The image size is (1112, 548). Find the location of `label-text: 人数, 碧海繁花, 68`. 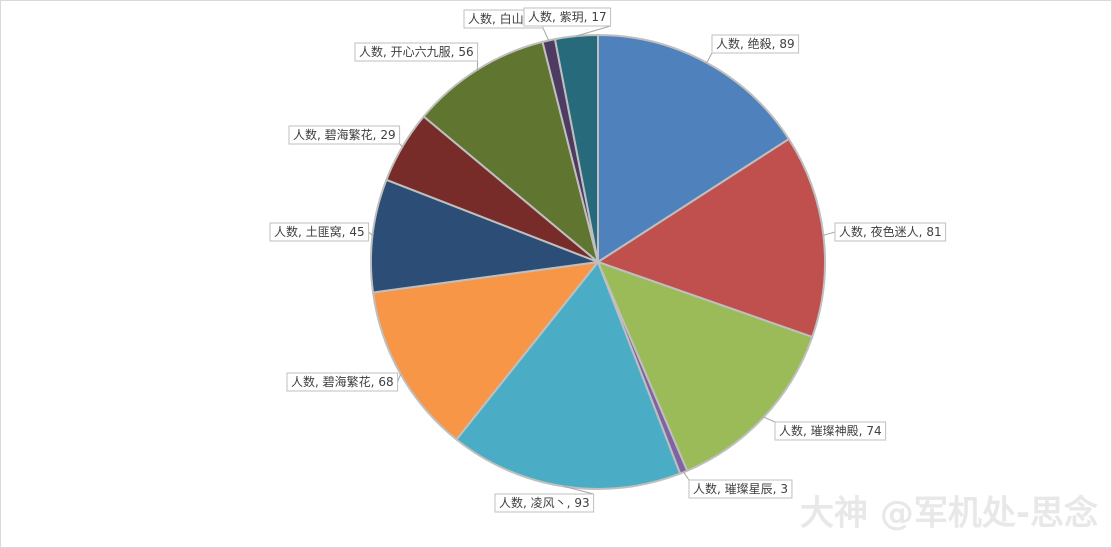

label-text: 人数, 碧海繁花, 68 is located at coordinates (342, 381).